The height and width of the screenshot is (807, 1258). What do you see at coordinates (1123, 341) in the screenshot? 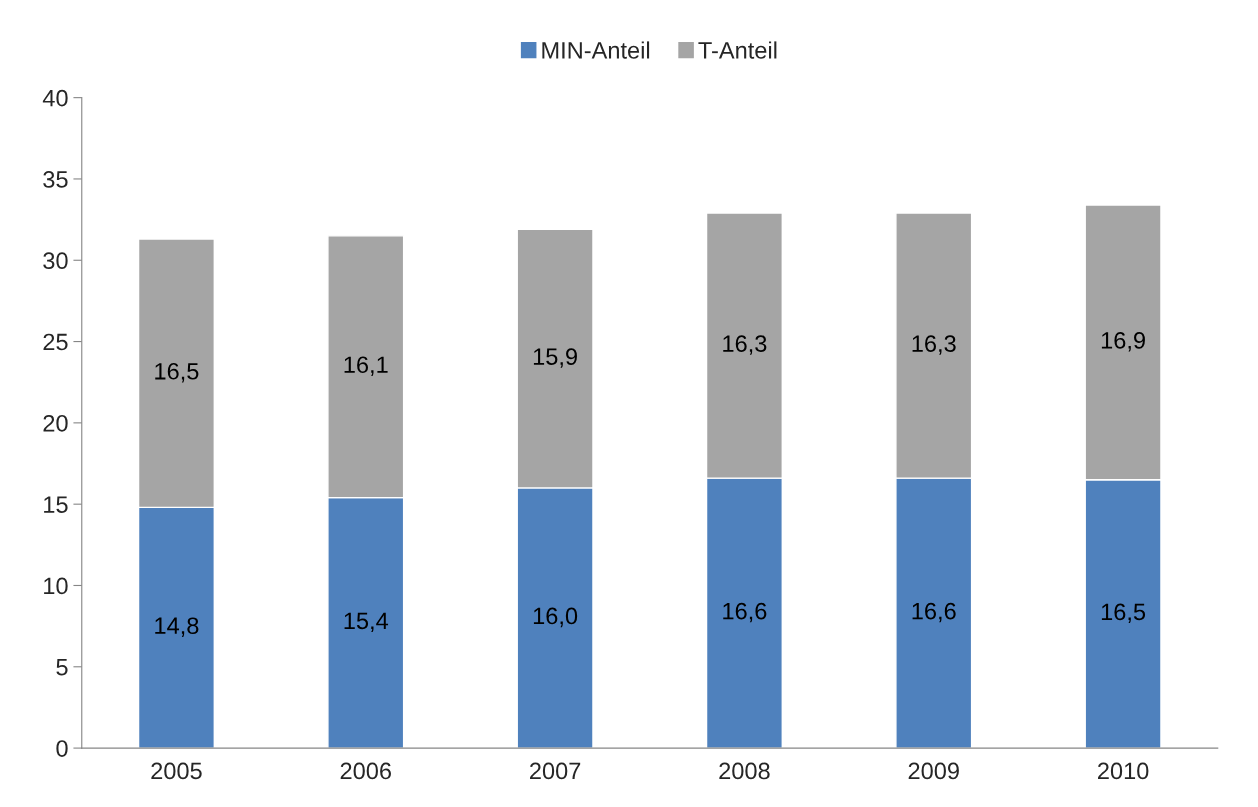
I see `data-label: 16,9` at bounding box center [1123, 341].